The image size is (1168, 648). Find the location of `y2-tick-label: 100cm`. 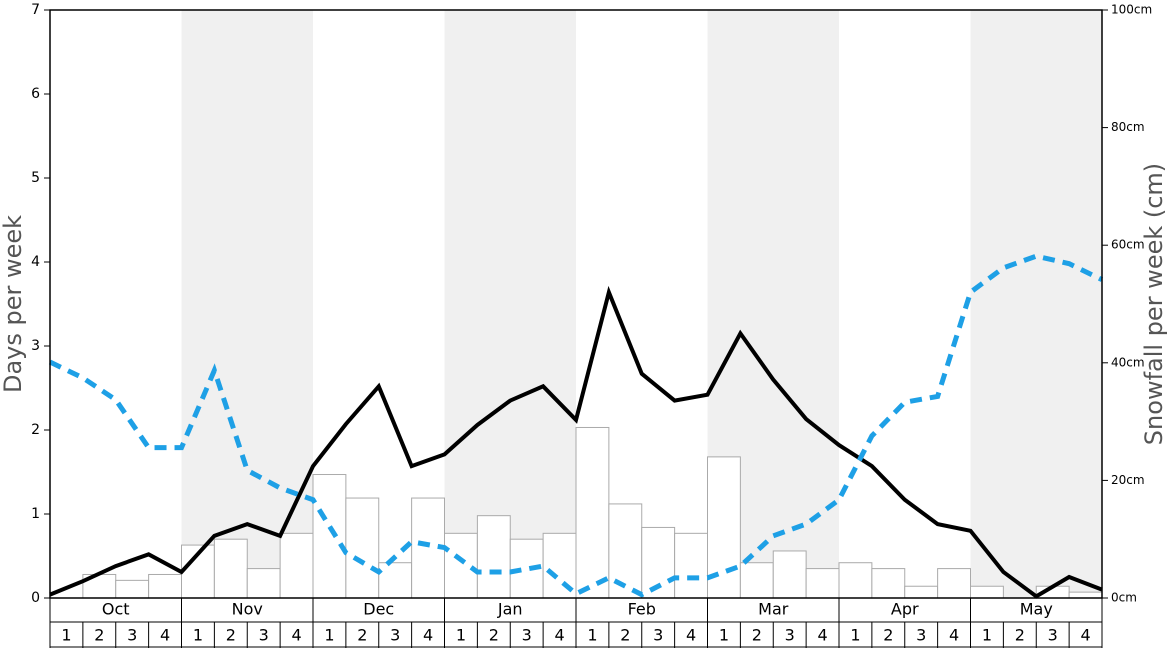

y2-tick-label: 100cm is located at coordinates (1131, 10).